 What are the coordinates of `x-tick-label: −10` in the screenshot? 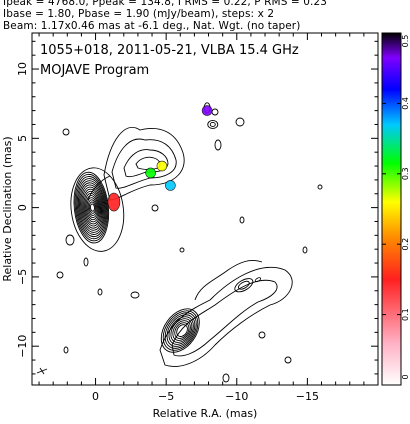 It's located at (236, 396).